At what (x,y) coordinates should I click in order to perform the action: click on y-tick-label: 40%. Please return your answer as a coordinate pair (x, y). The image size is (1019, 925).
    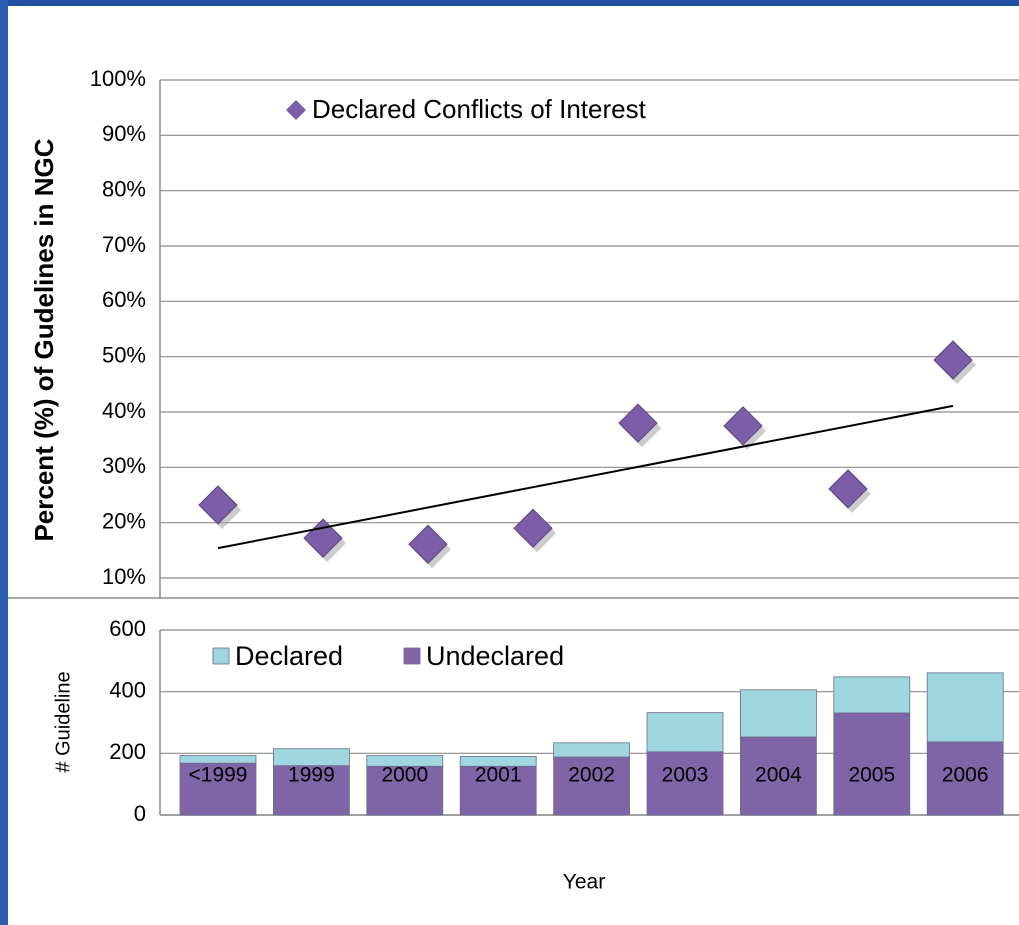
    Looking at the image, I should click on (124, 410).